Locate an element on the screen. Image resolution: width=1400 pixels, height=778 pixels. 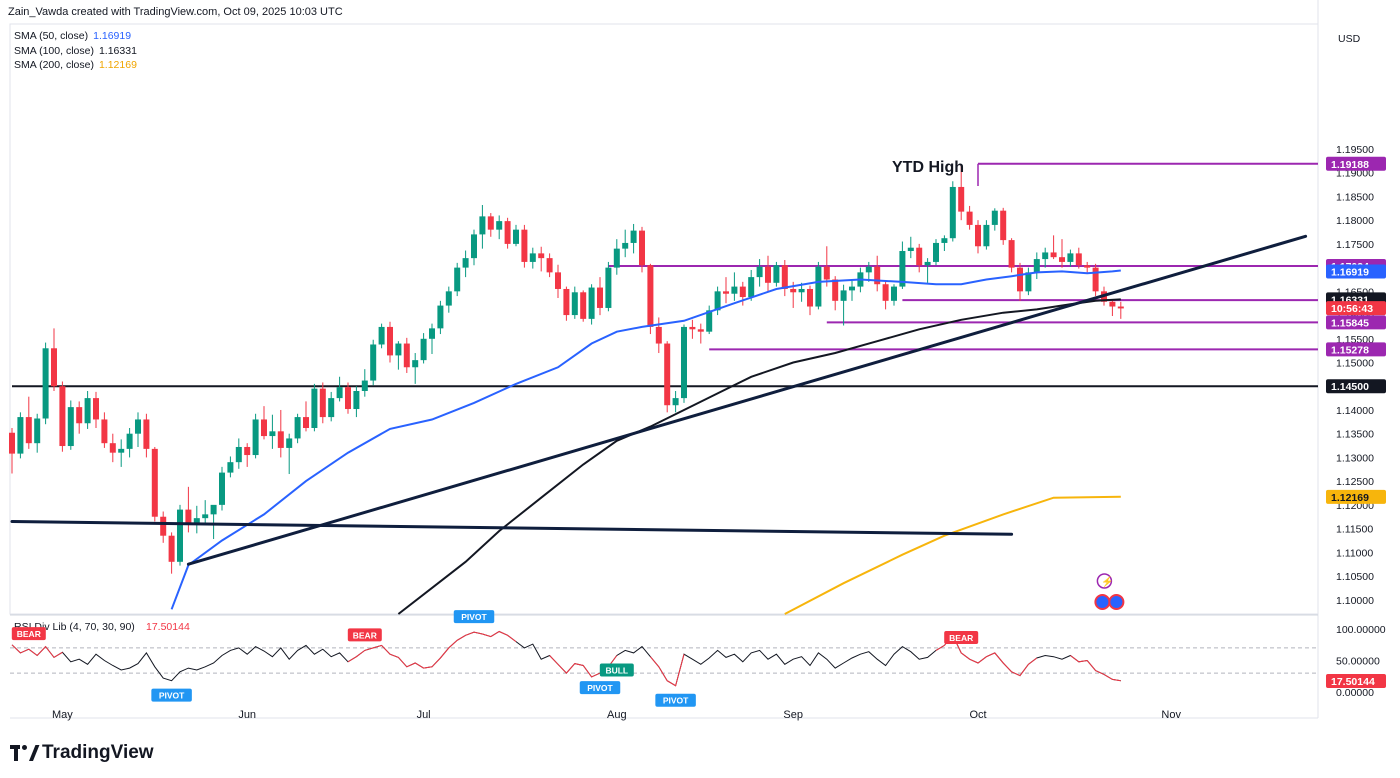
falling-trendline is located at coordinates (512, 527).